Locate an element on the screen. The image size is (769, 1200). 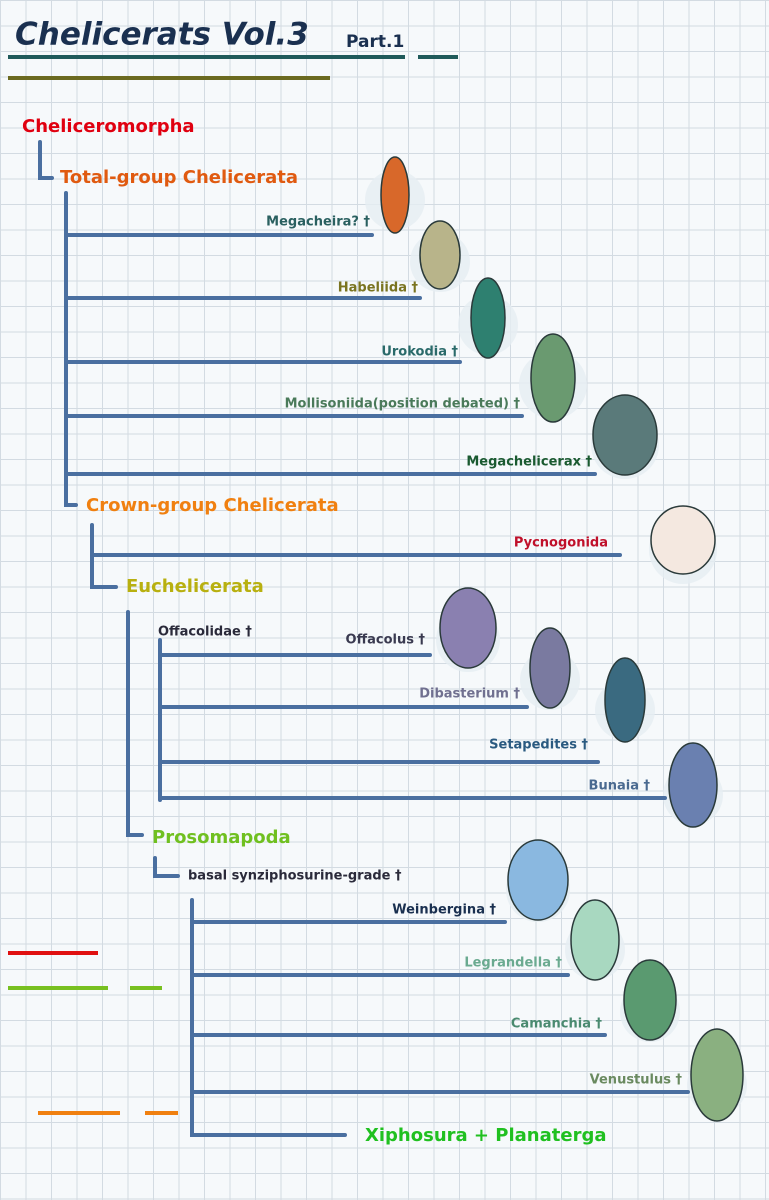
subtitle: Part.1 is located at coordinates (375, 42).